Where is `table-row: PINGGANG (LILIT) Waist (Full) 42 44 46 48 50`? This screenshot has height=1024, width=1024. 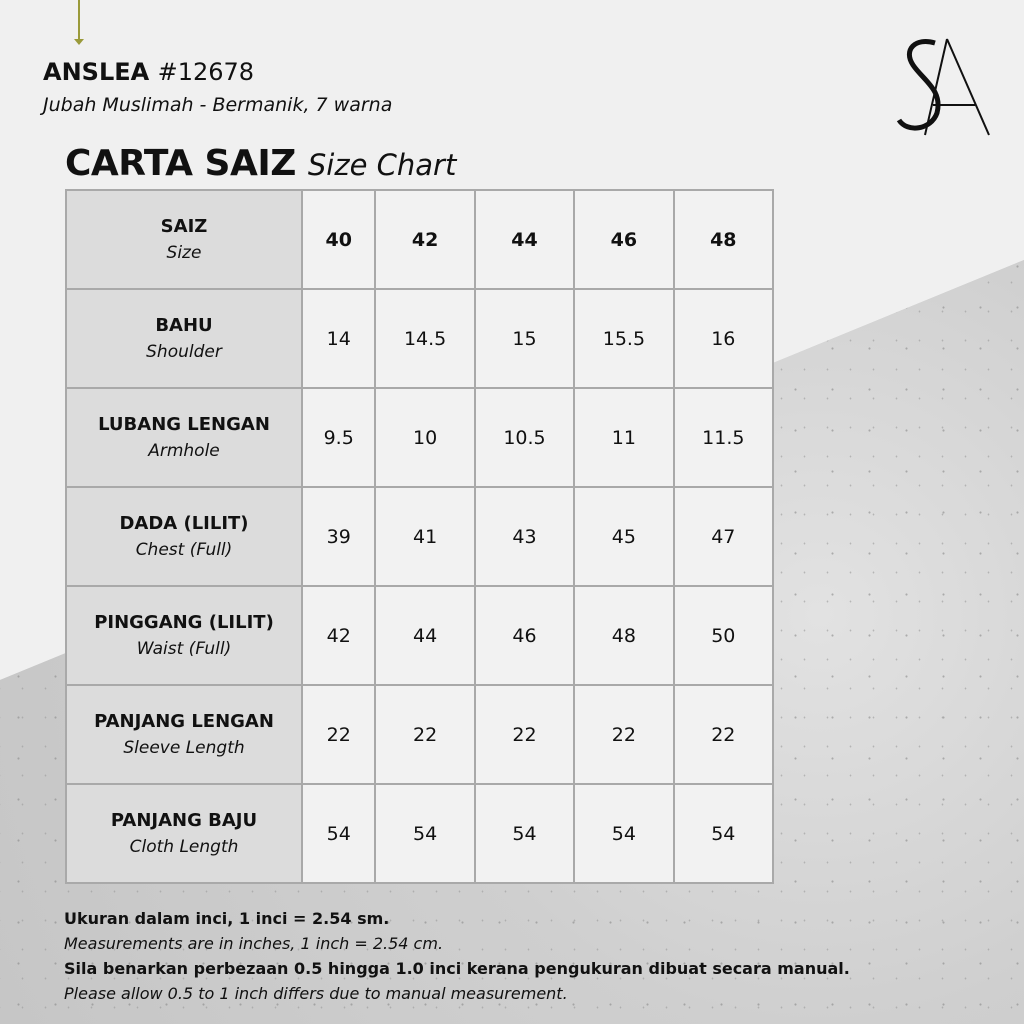
table-row: PINGGANG (LILIT) Waist (Full) 42 44 46 48 50 is located at coordinates (420, 635).